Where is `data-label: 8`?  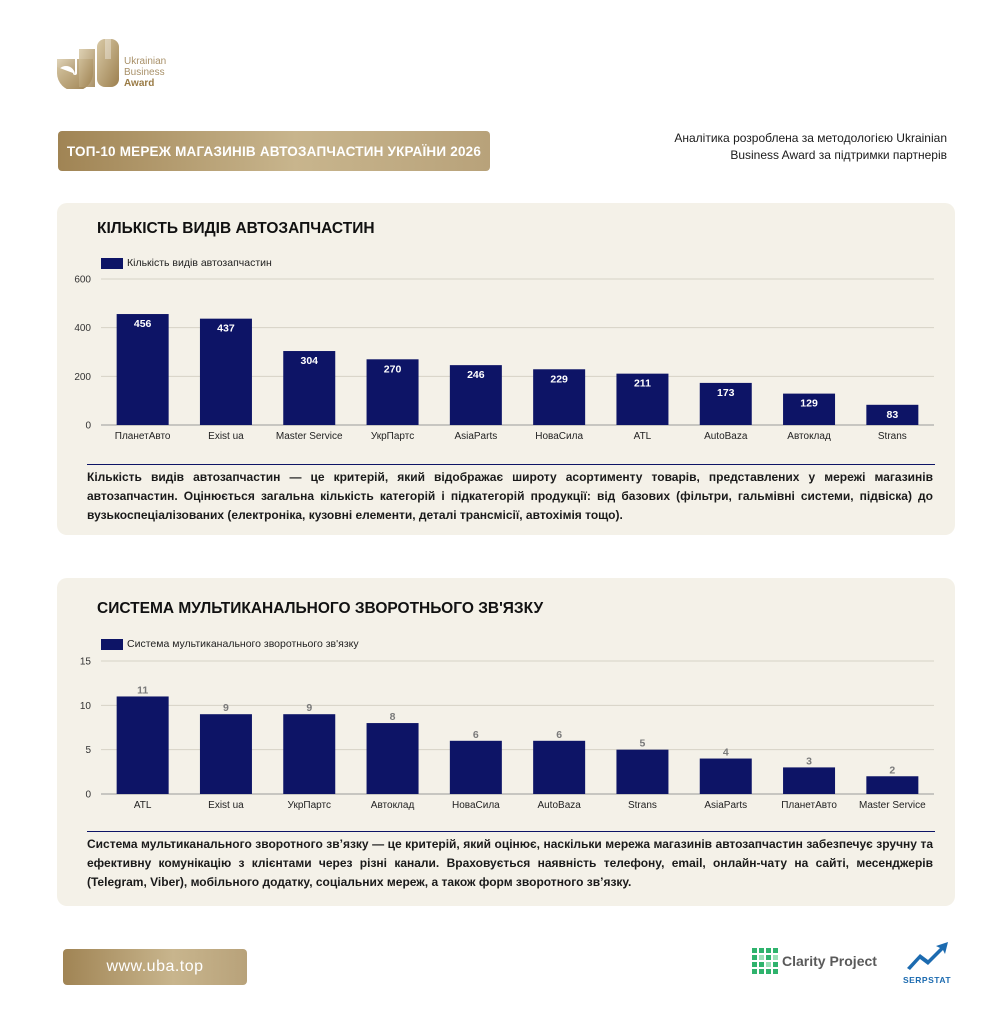 data-label: 8 is located at coordinates (393, 717).